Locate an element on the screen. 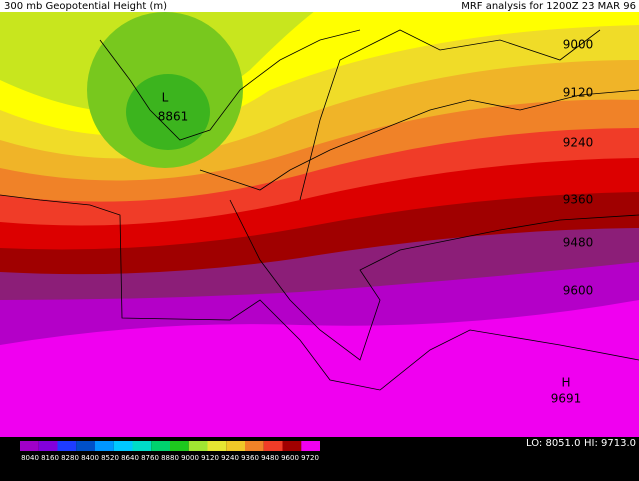 The width and height of the screenshot is (639, 481). legend-label: 8160 is located at coordinates (50, 458).